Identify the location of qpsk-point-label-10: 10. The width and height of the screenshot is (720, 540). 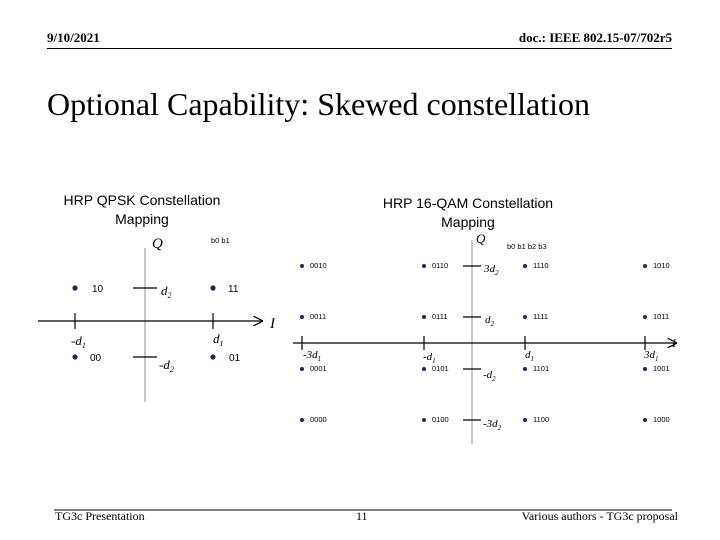
(98, 289).